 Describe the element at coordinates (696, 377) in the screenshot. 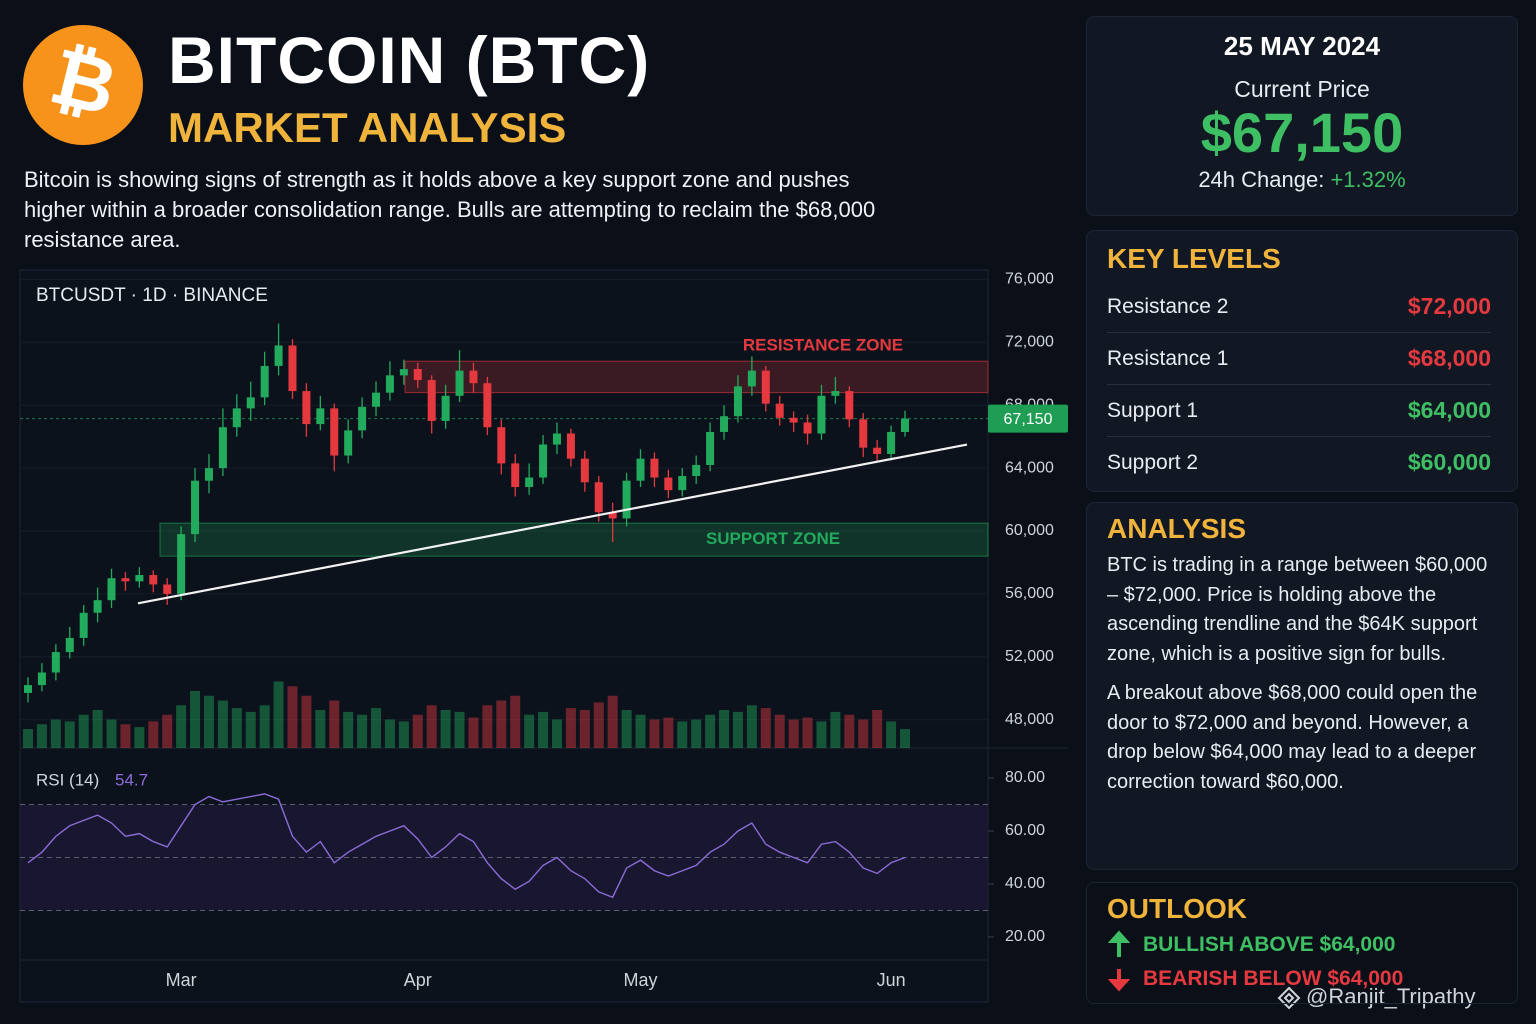

I see `resistance-zone` at that location.